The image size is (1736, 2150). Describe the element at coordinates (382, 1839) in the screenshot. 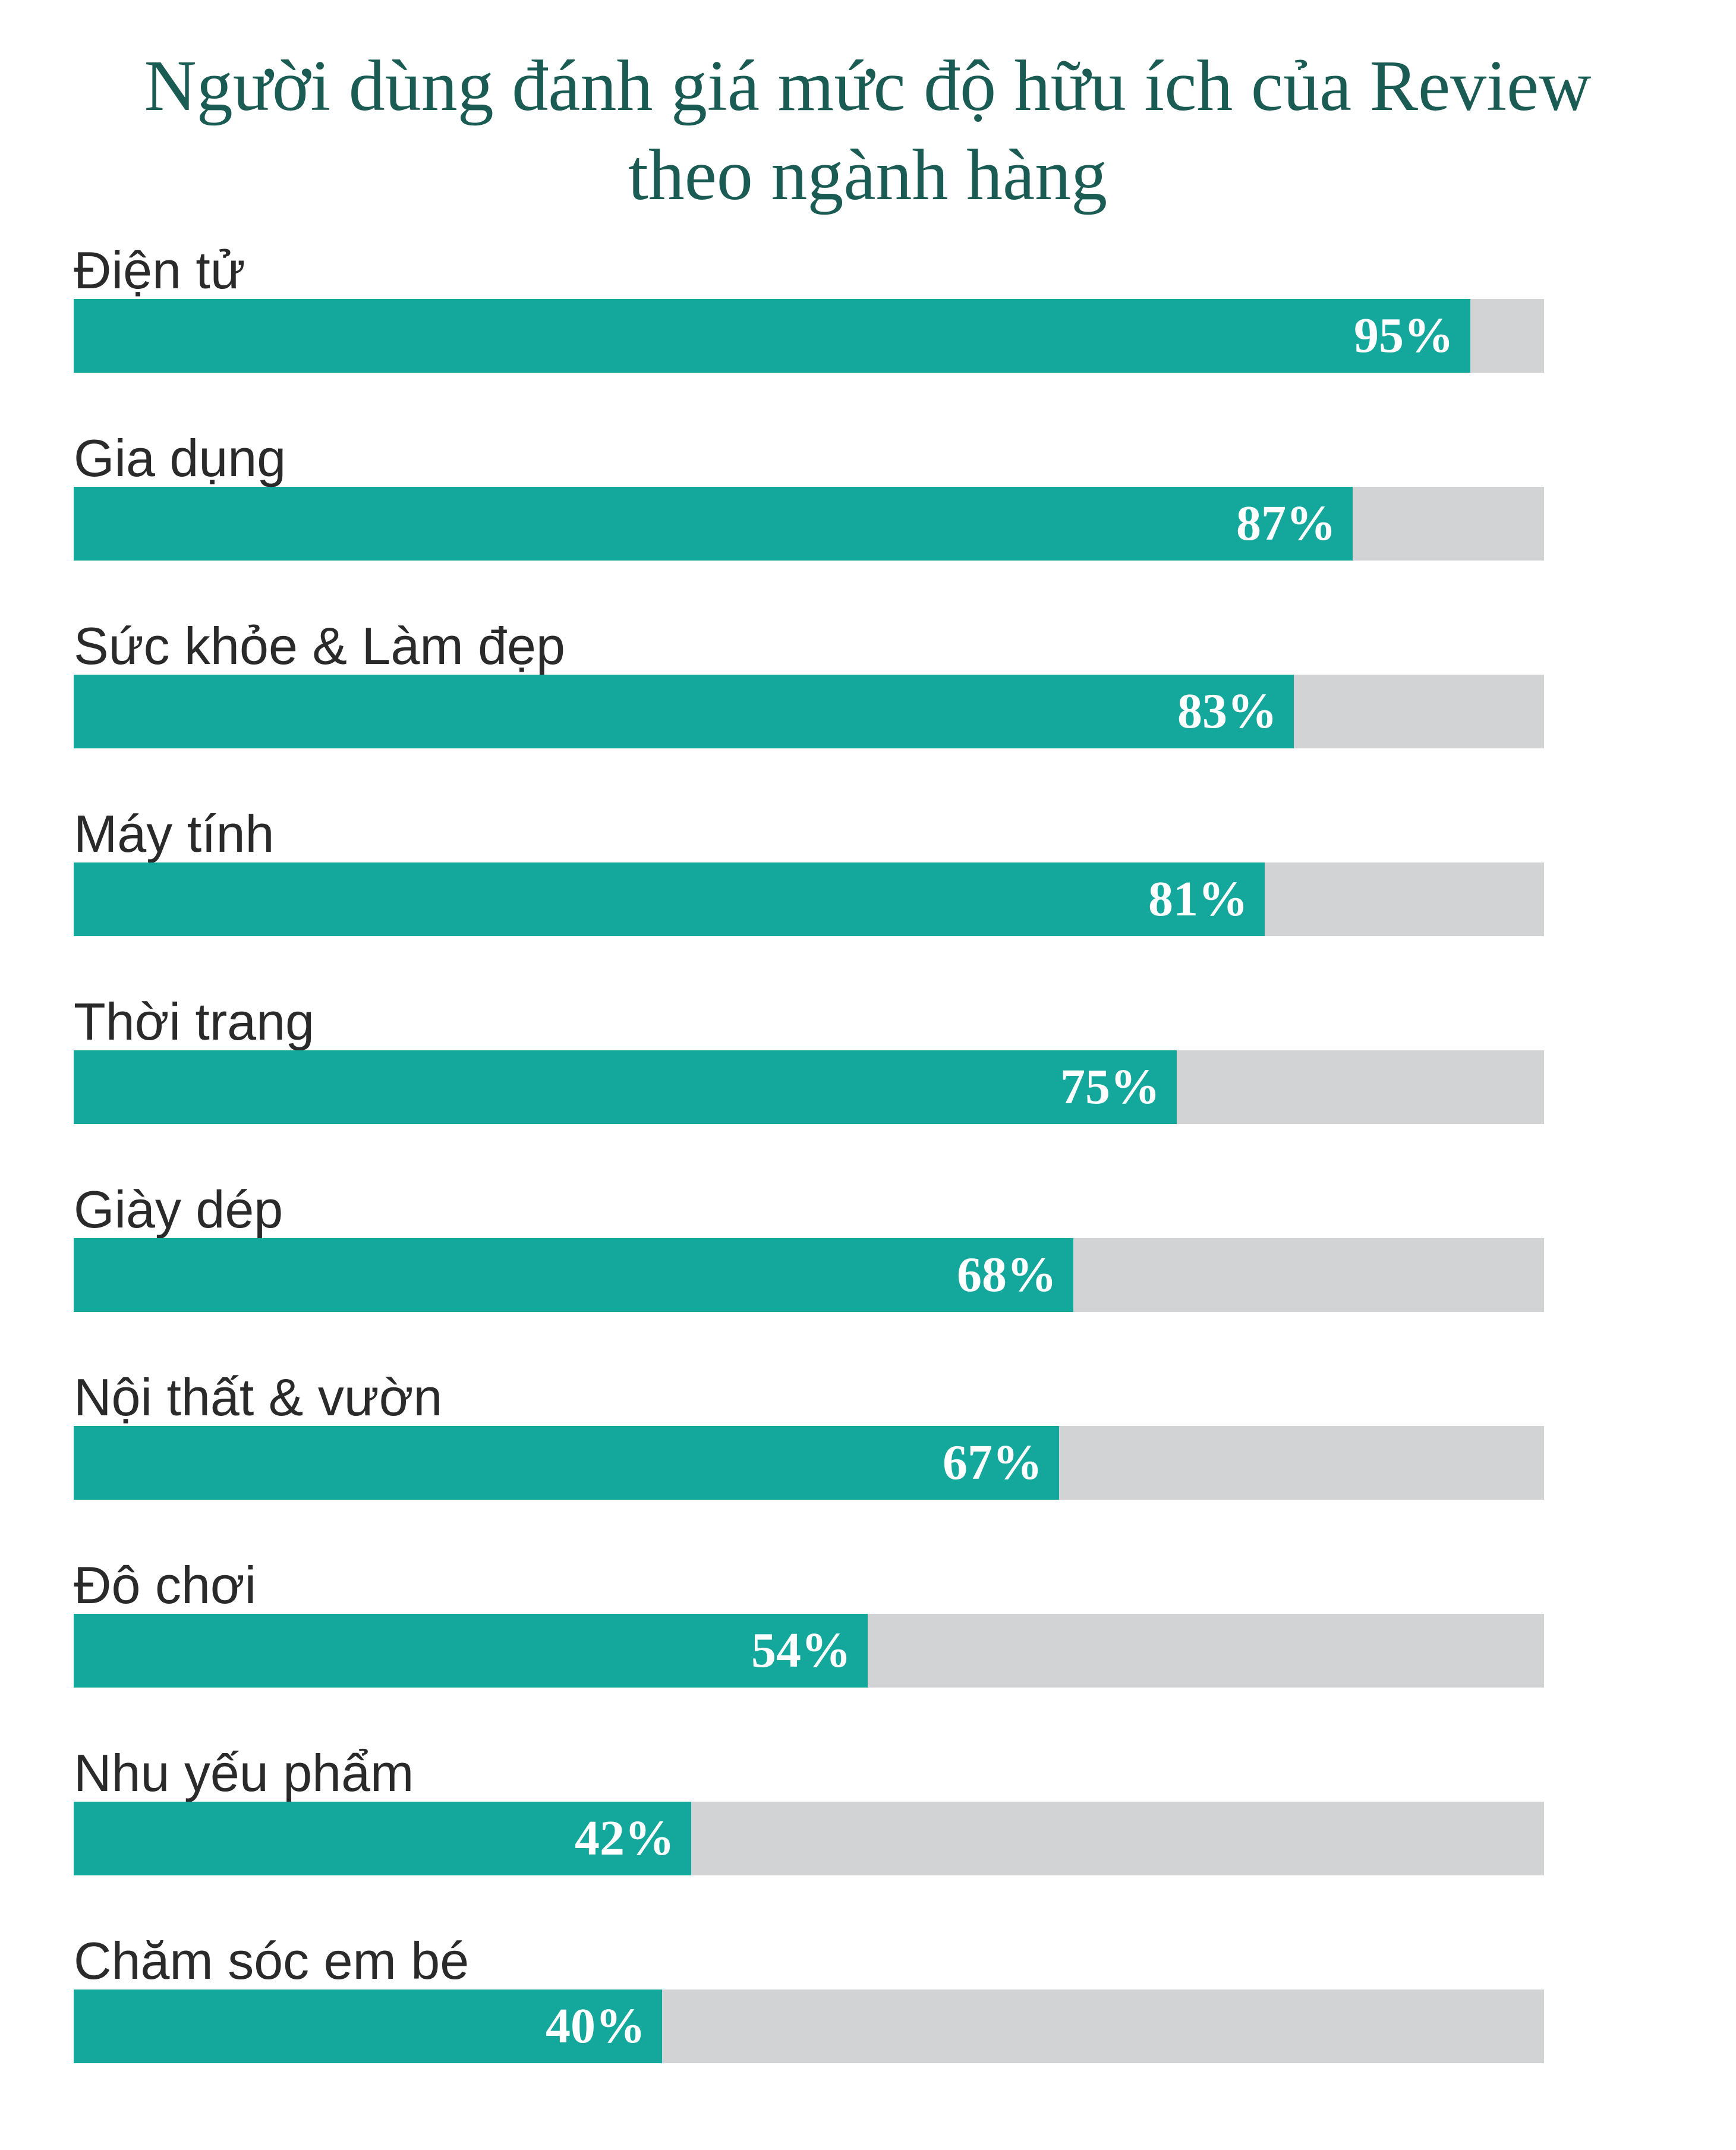

I see `bar: 42%` at that location.